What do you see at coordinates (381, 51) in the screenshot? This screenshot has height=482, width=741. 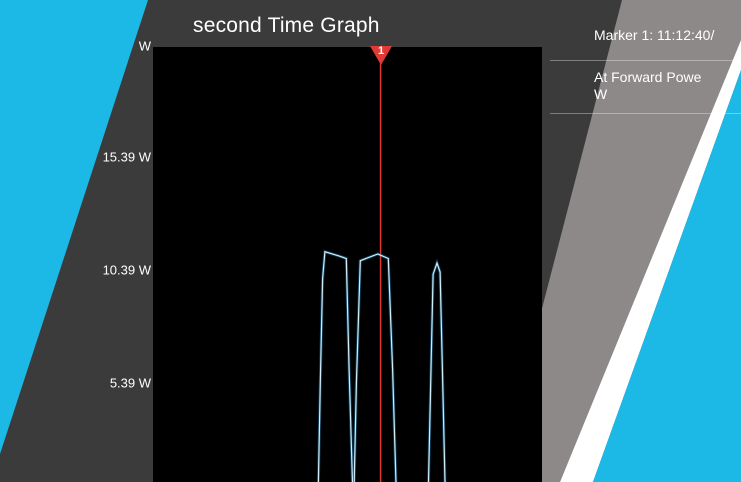 I see `marker-number: 1` at bounding box center [381, 51].